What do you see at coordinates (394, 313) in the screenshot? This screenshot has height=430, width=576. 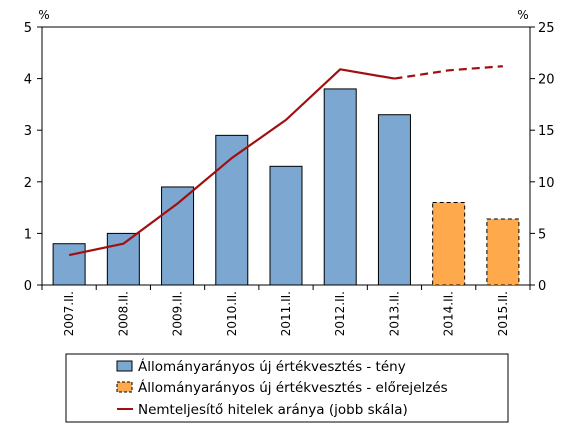 I see `x-tick-label: 2013.II.` at bounding box center [394, 313].